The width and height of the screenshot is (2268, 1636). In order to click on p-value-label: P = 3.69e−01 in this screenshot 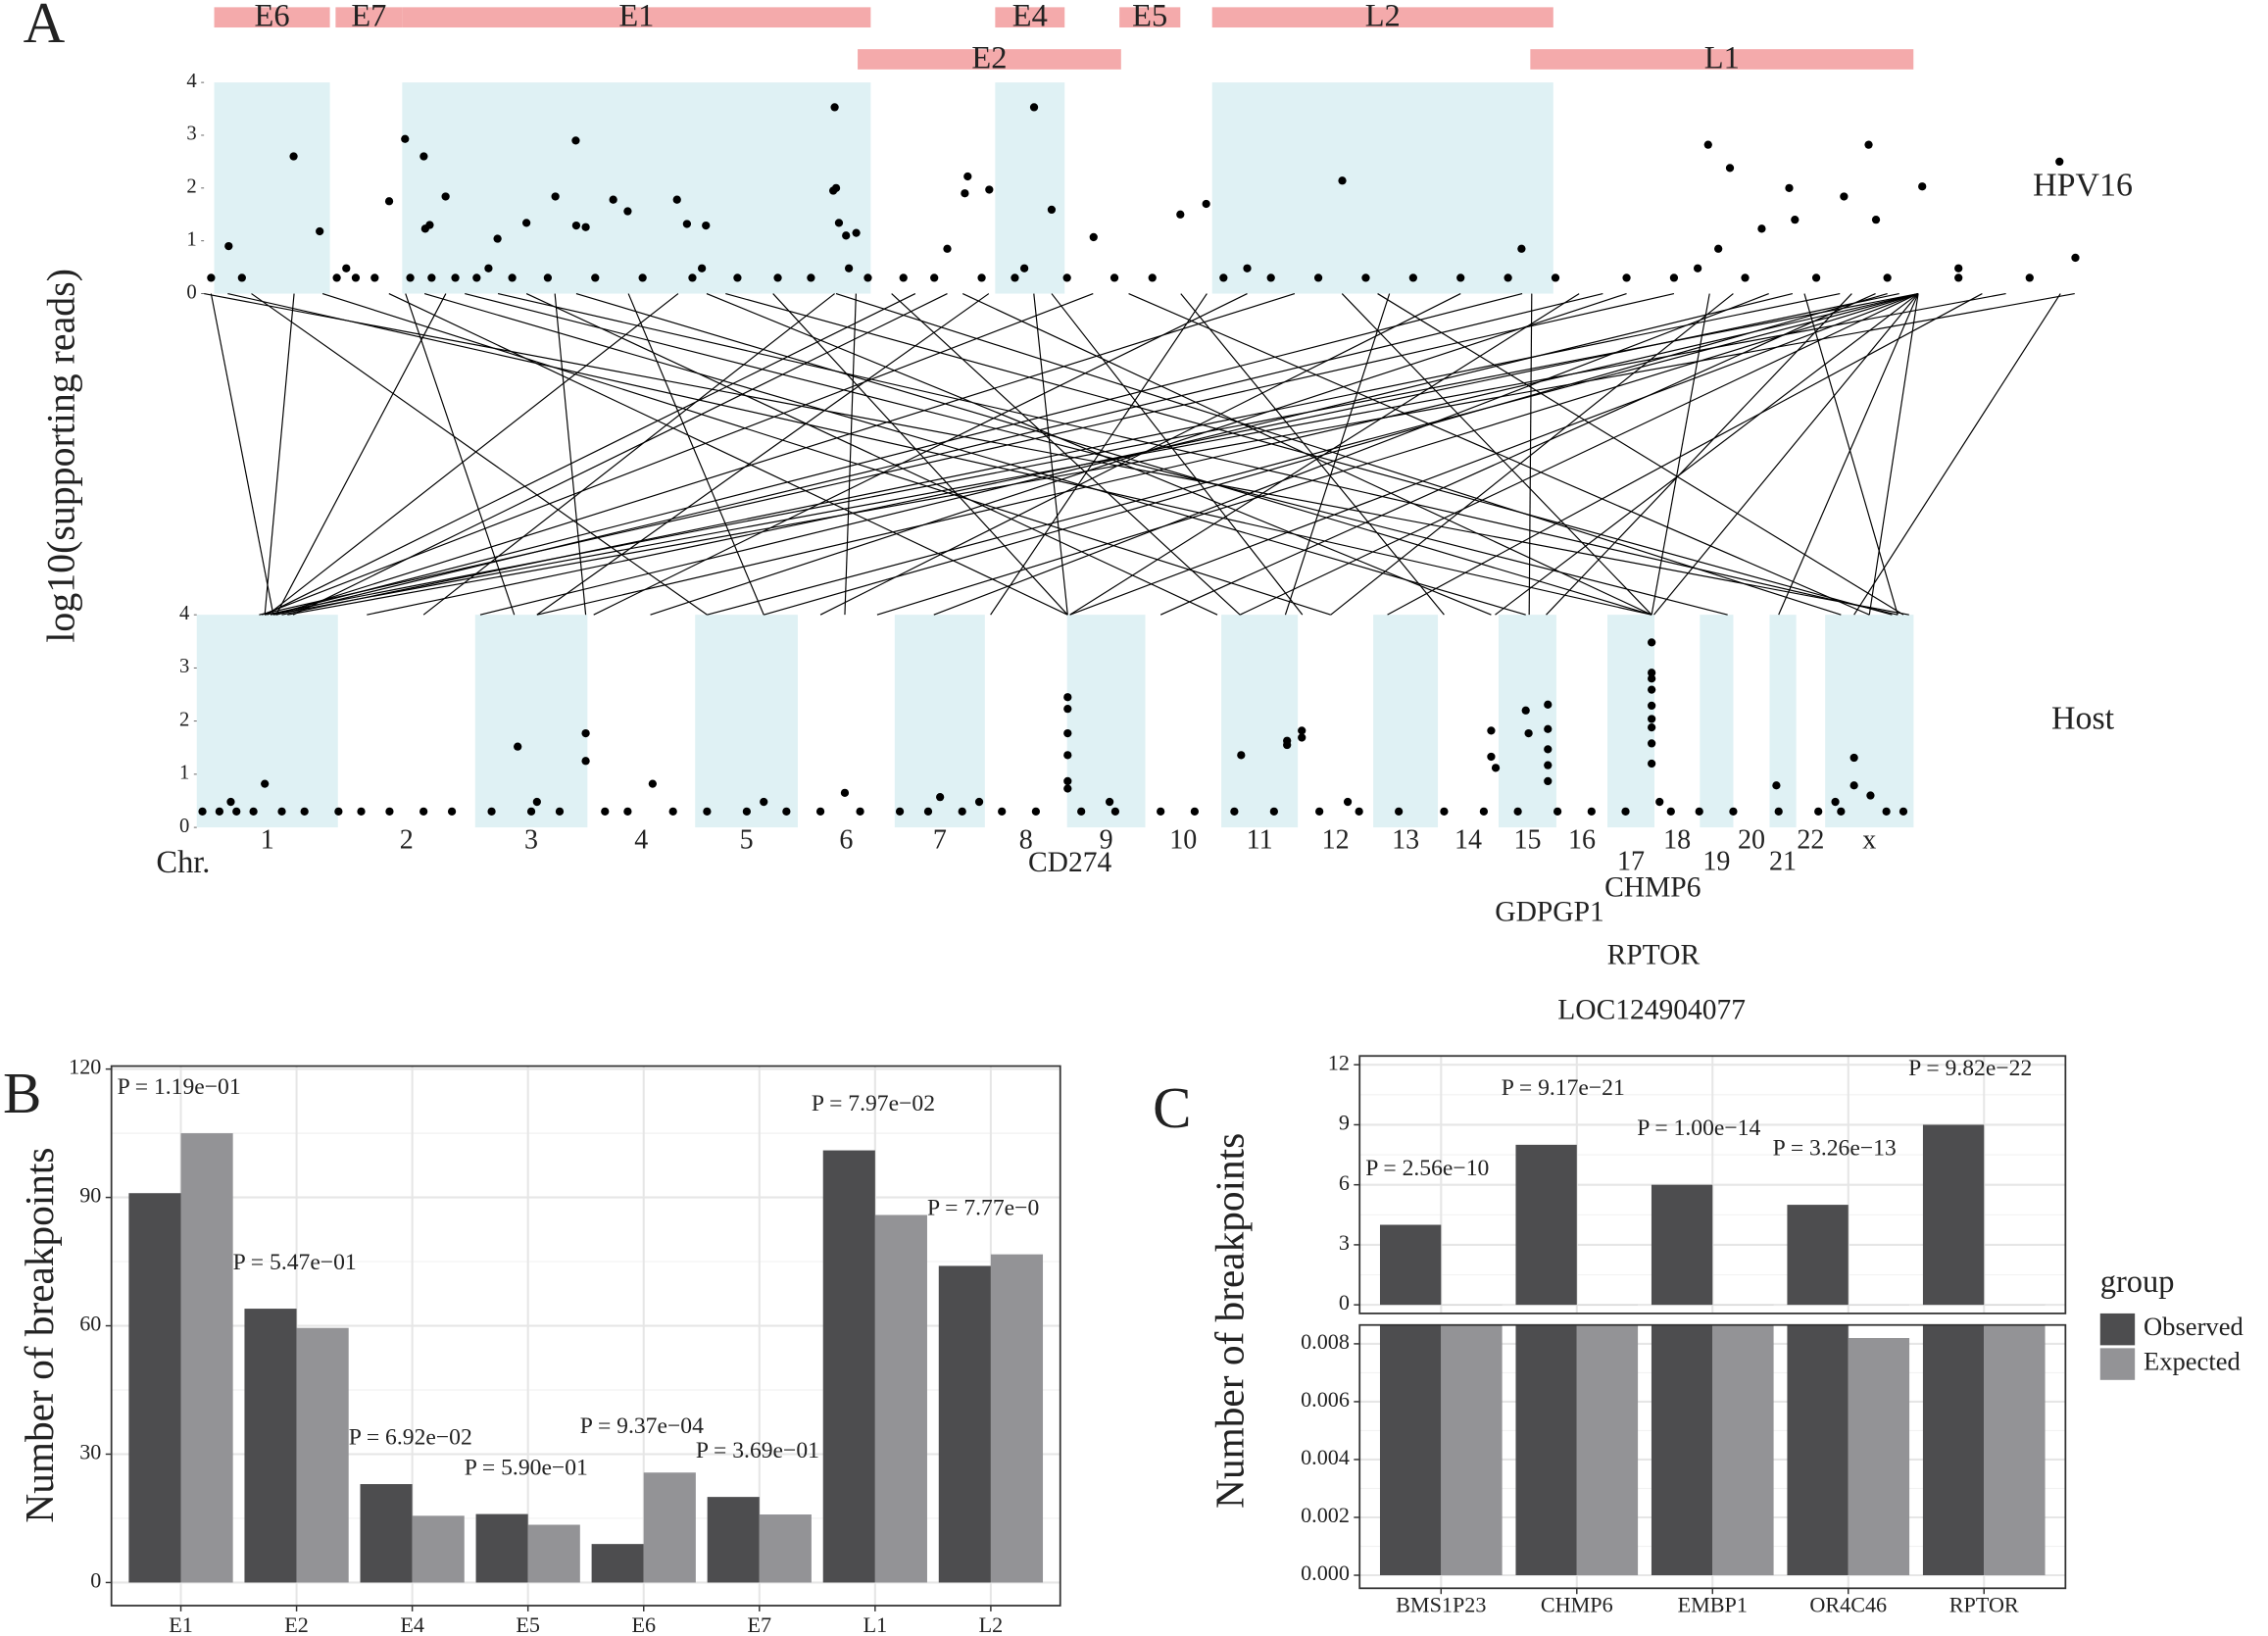, I will do `click(757, 1450)`.